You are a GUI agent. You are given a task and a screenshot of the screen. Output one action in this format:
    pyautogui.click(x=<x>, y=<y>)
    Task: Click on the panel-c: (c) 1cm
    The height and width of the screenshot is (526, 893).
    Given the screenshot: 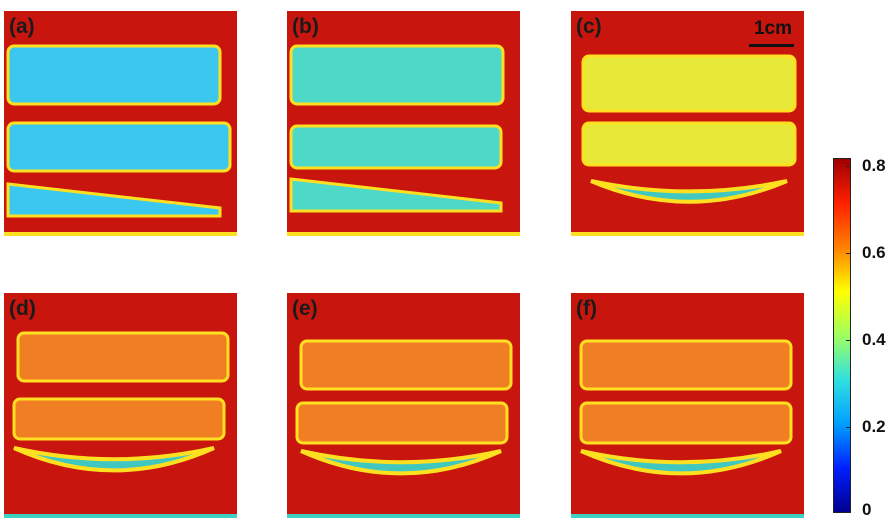 What is the action you would take?
    pyautogui.click(x=687, y=123)
    